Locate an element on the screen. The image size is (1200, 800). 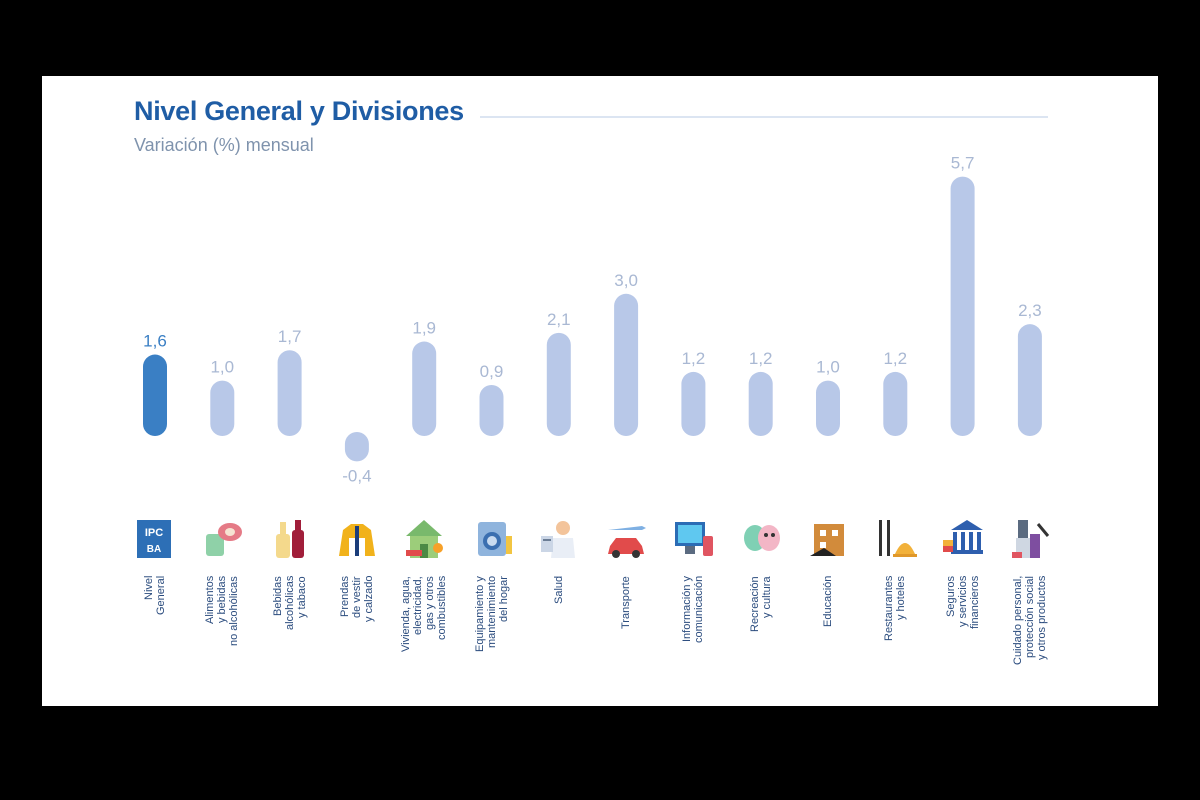
category-label: Restaurantes y hoteles is located at coordinates (895, 609).